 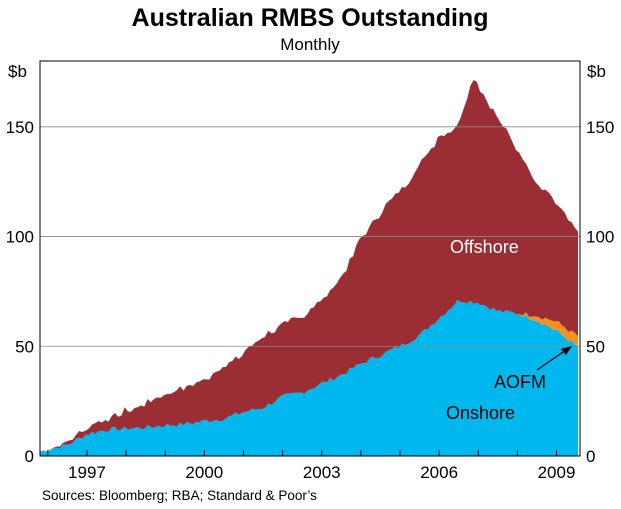 What do you see at coordinates (17, 71) in the screenshot?
I see `y-axis-label-left: $b` at bounding box center [17, 71].